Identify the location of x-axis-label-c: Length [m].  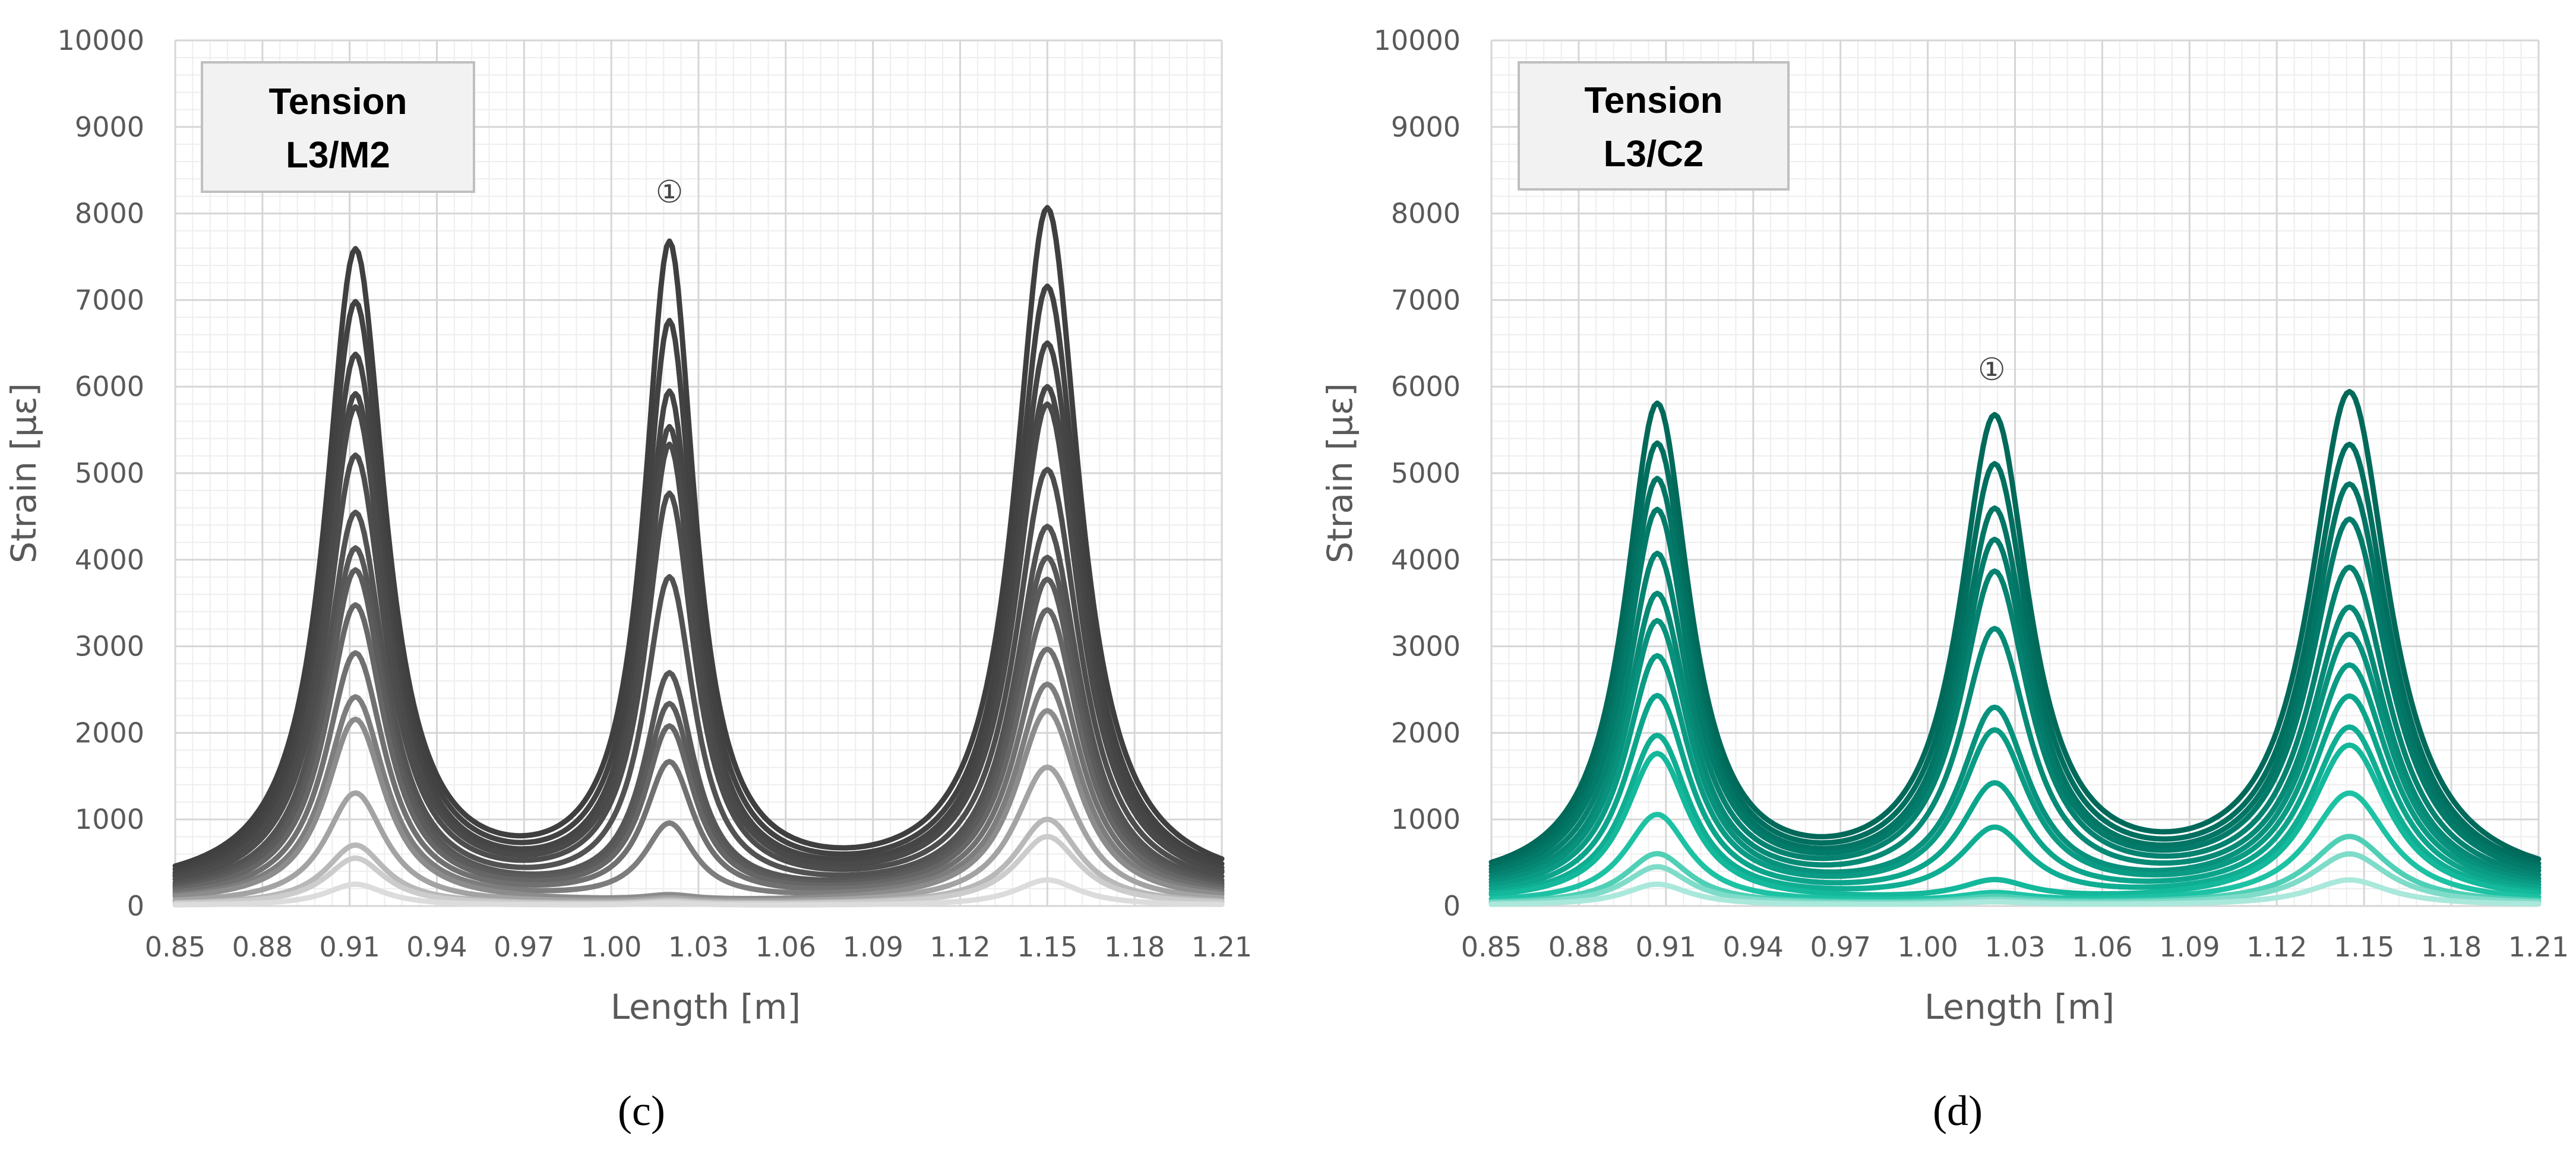
(706, 1007).